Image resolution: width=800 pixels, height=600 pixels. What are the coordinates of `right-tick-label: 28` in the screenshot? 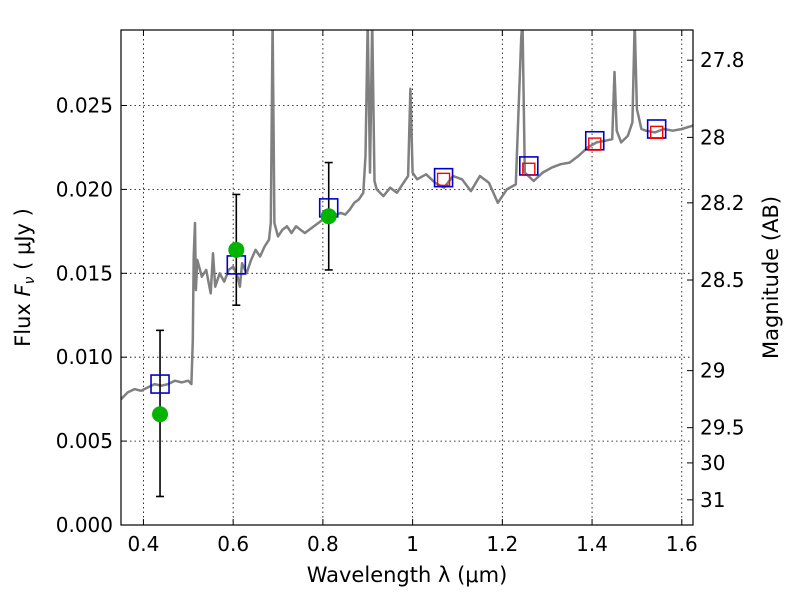 It's located at (712, 137).